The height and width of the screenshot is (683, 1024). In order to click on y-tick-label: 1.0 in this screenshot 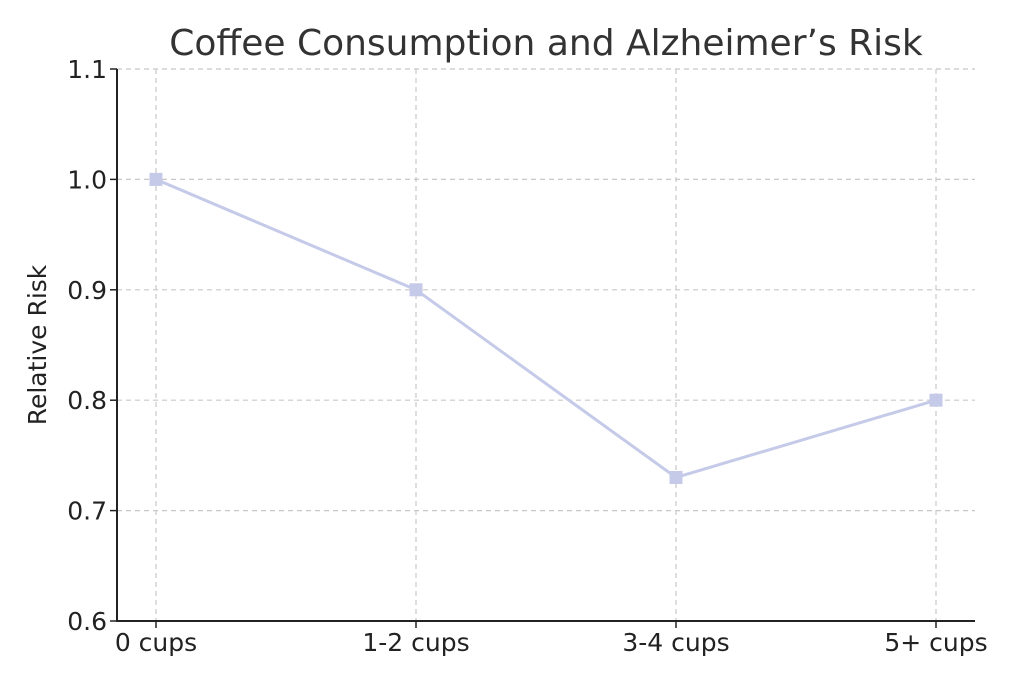, I will do `click(87, 179)`.